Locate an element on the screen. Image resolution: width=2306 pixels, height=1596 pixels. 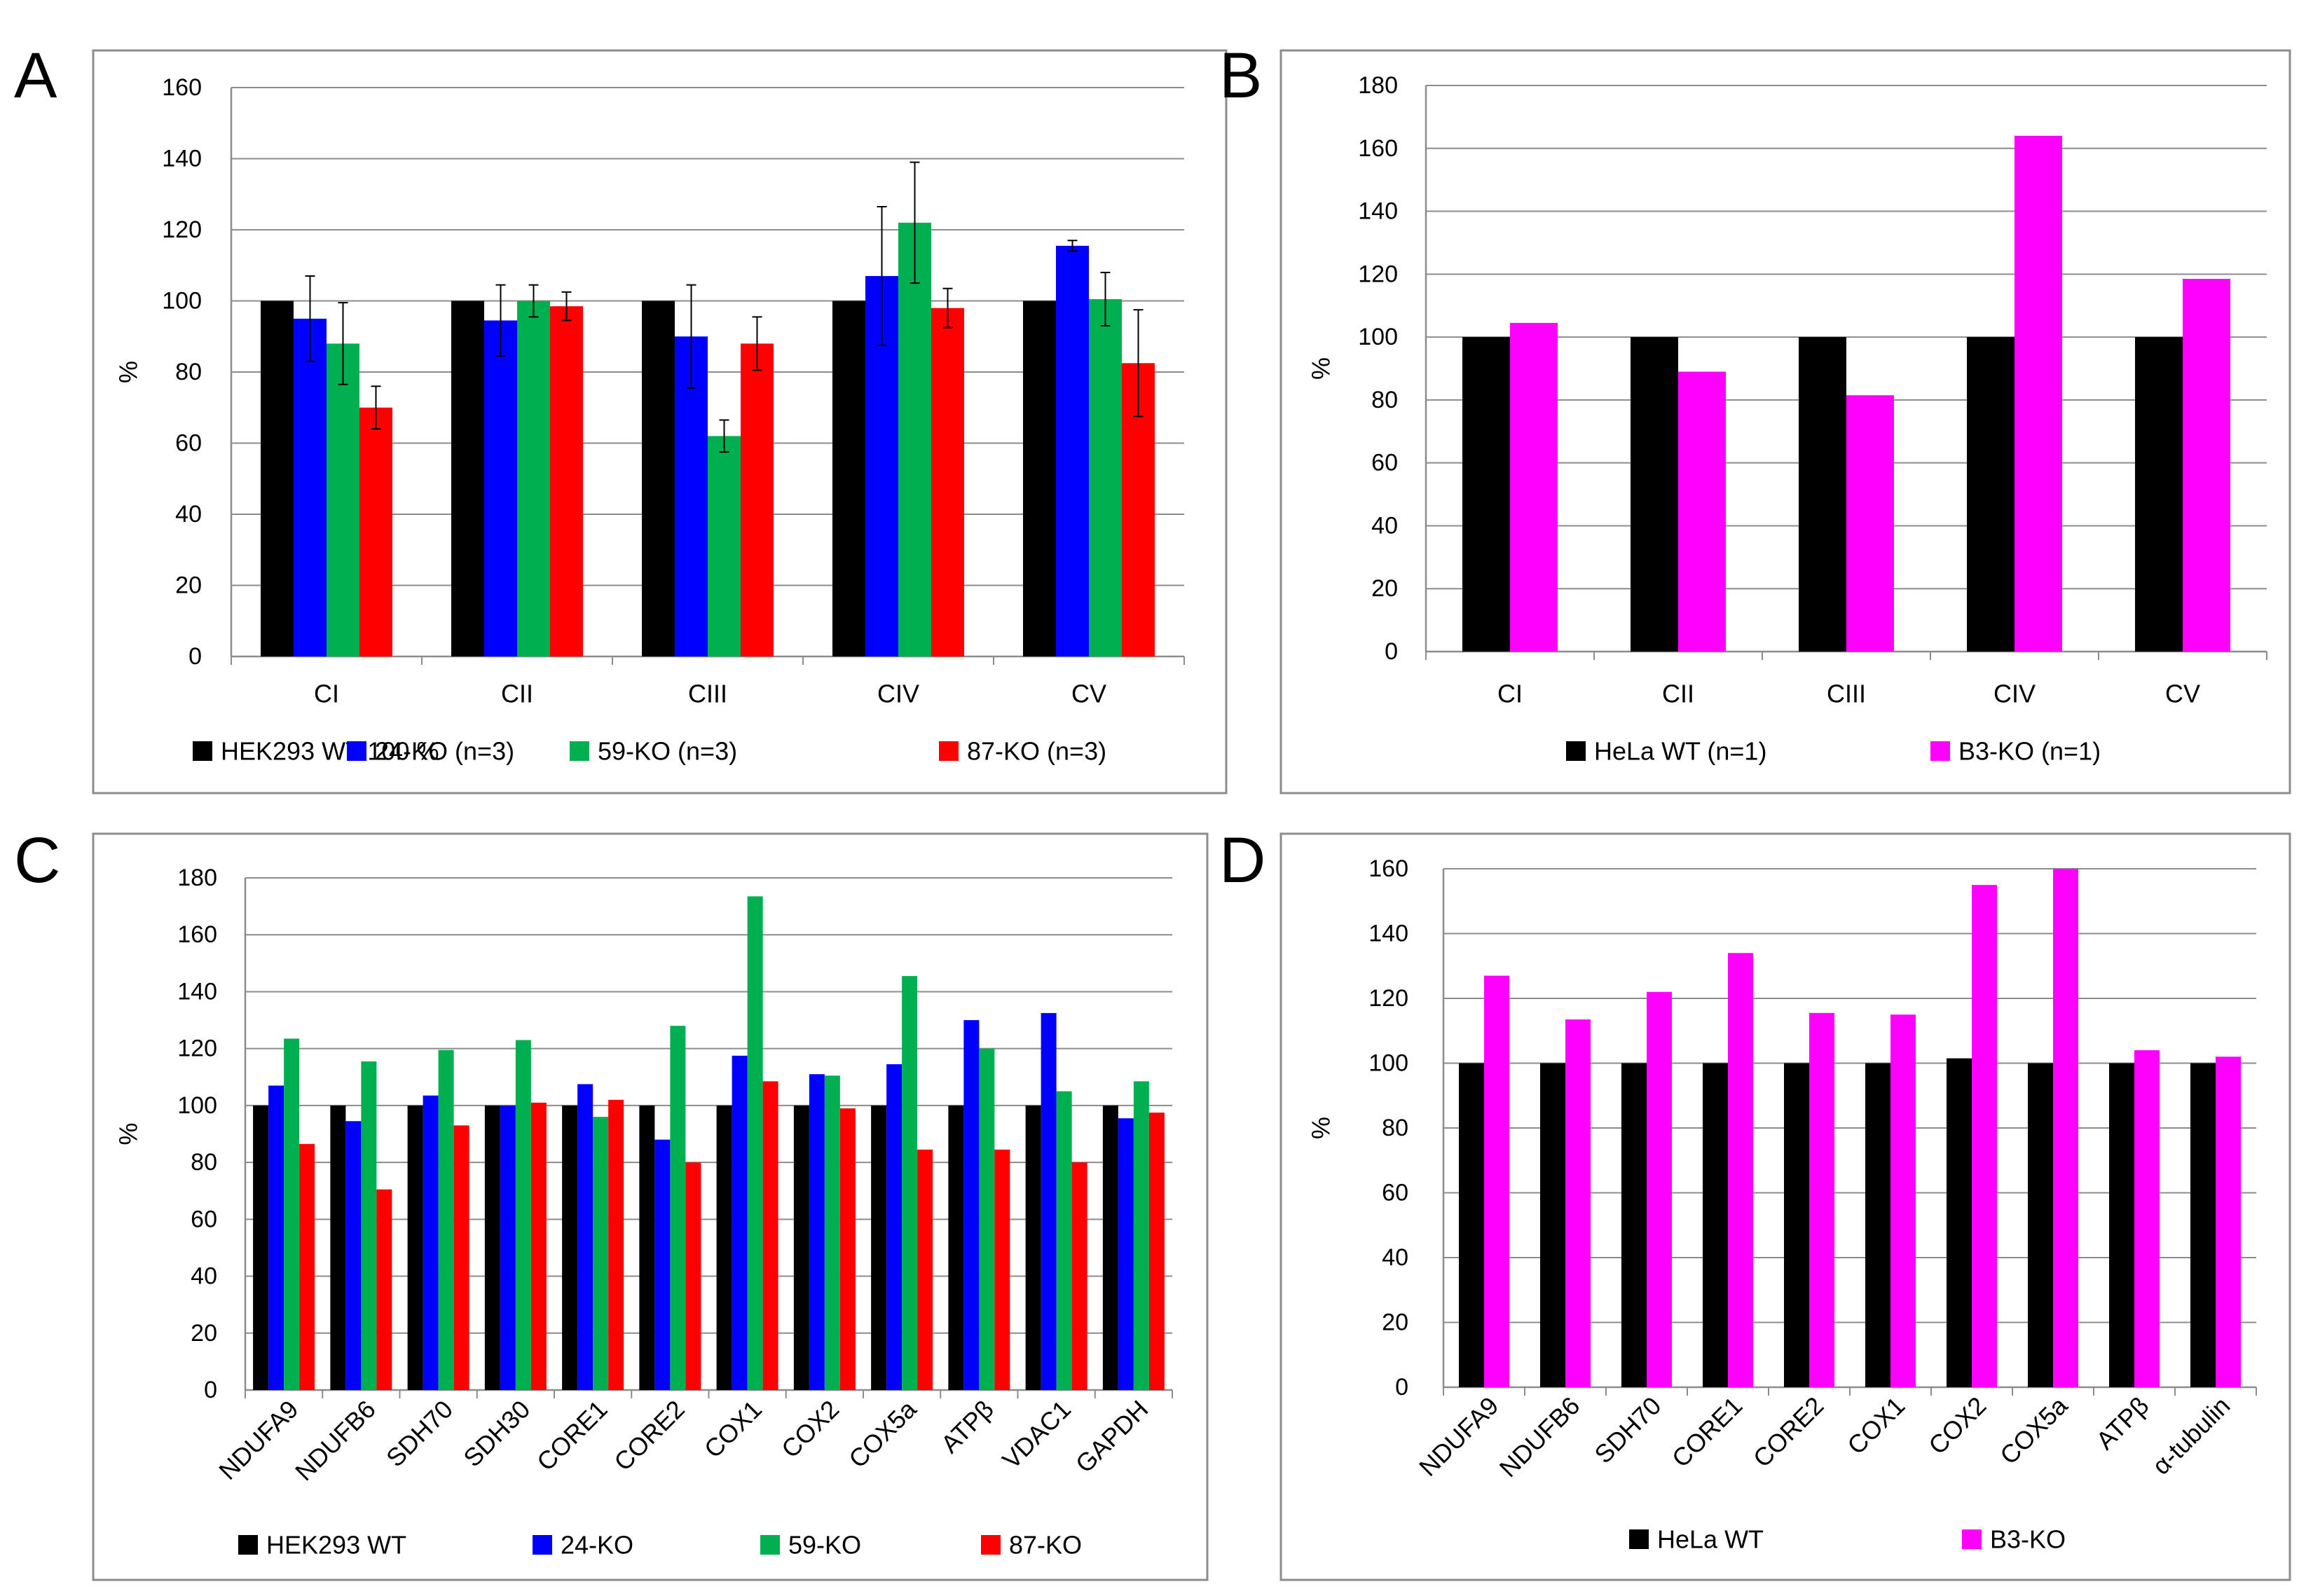
legend-label: 59-KO is located at coordinates (824, 1546).